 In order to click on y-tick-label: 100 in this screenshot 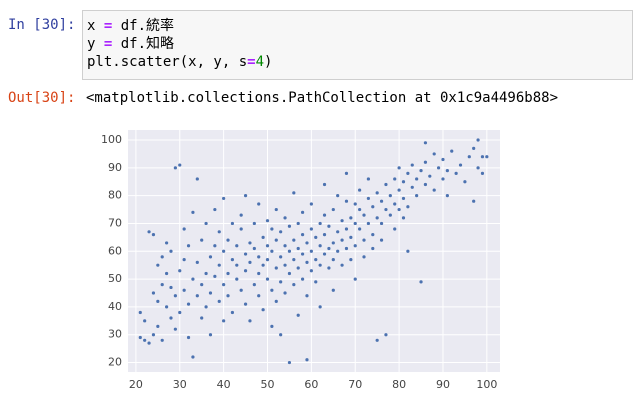, I will do `click(111, 139)`.